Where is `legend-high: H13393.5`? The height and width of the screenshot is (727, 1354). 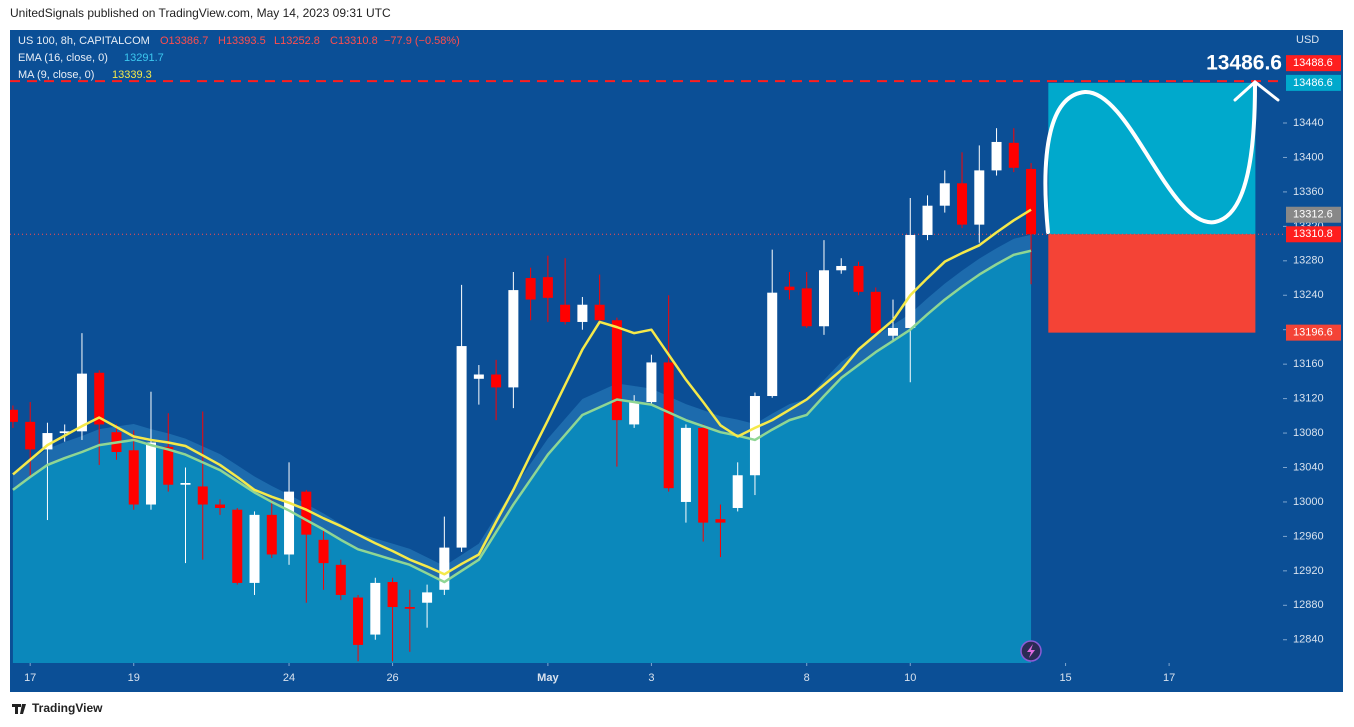 legend-high: H13393.5 is located at coordinates (242, 41).